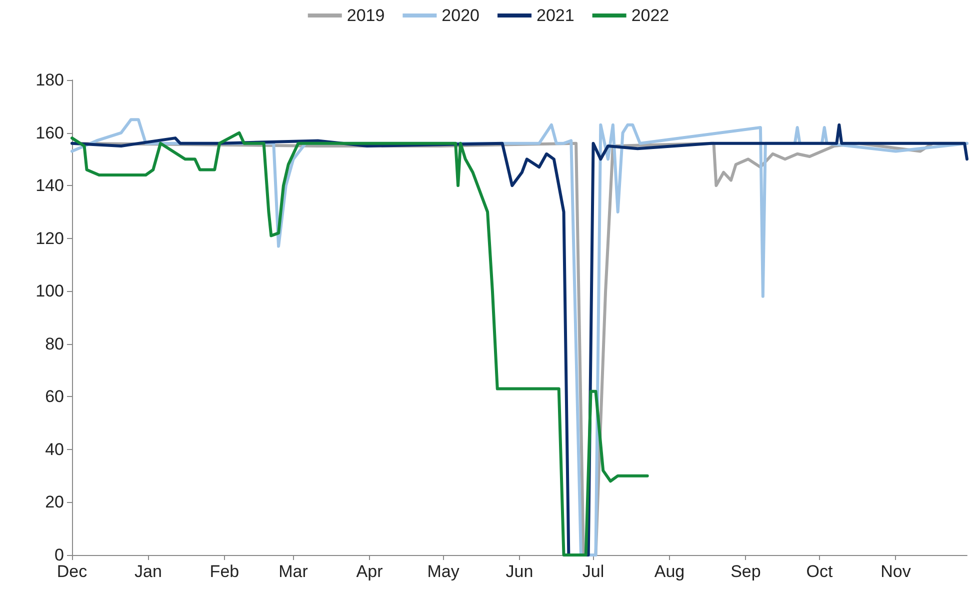 The height and width of the screenshot is (600, 977). Describe the element at coordinates (293, 571) in the screenshot. I see `x-tick-label: Mar` at that location.